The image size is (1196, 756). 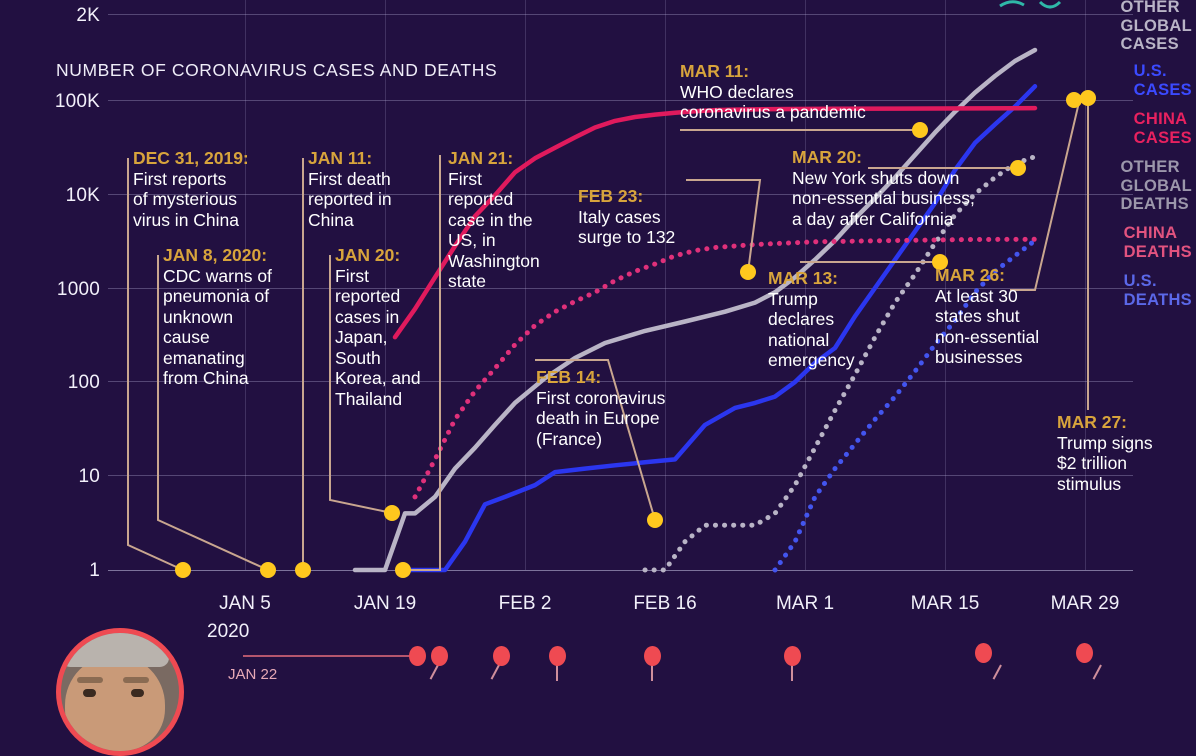 I want to click on ytick-1000: 1000, so click(x=78, y=289).